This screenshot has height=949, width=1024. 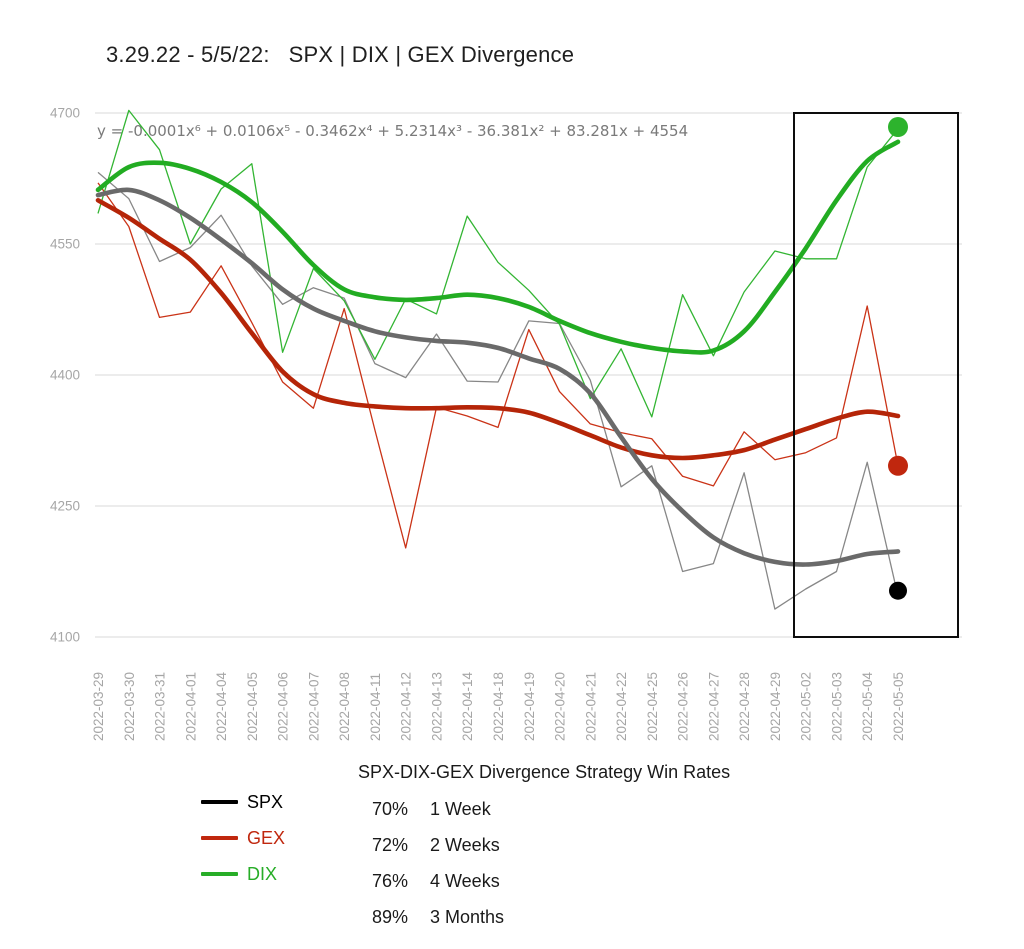 I want to click on x-axis-tick-label: 2022-05-03, so click(x=837, y=706).